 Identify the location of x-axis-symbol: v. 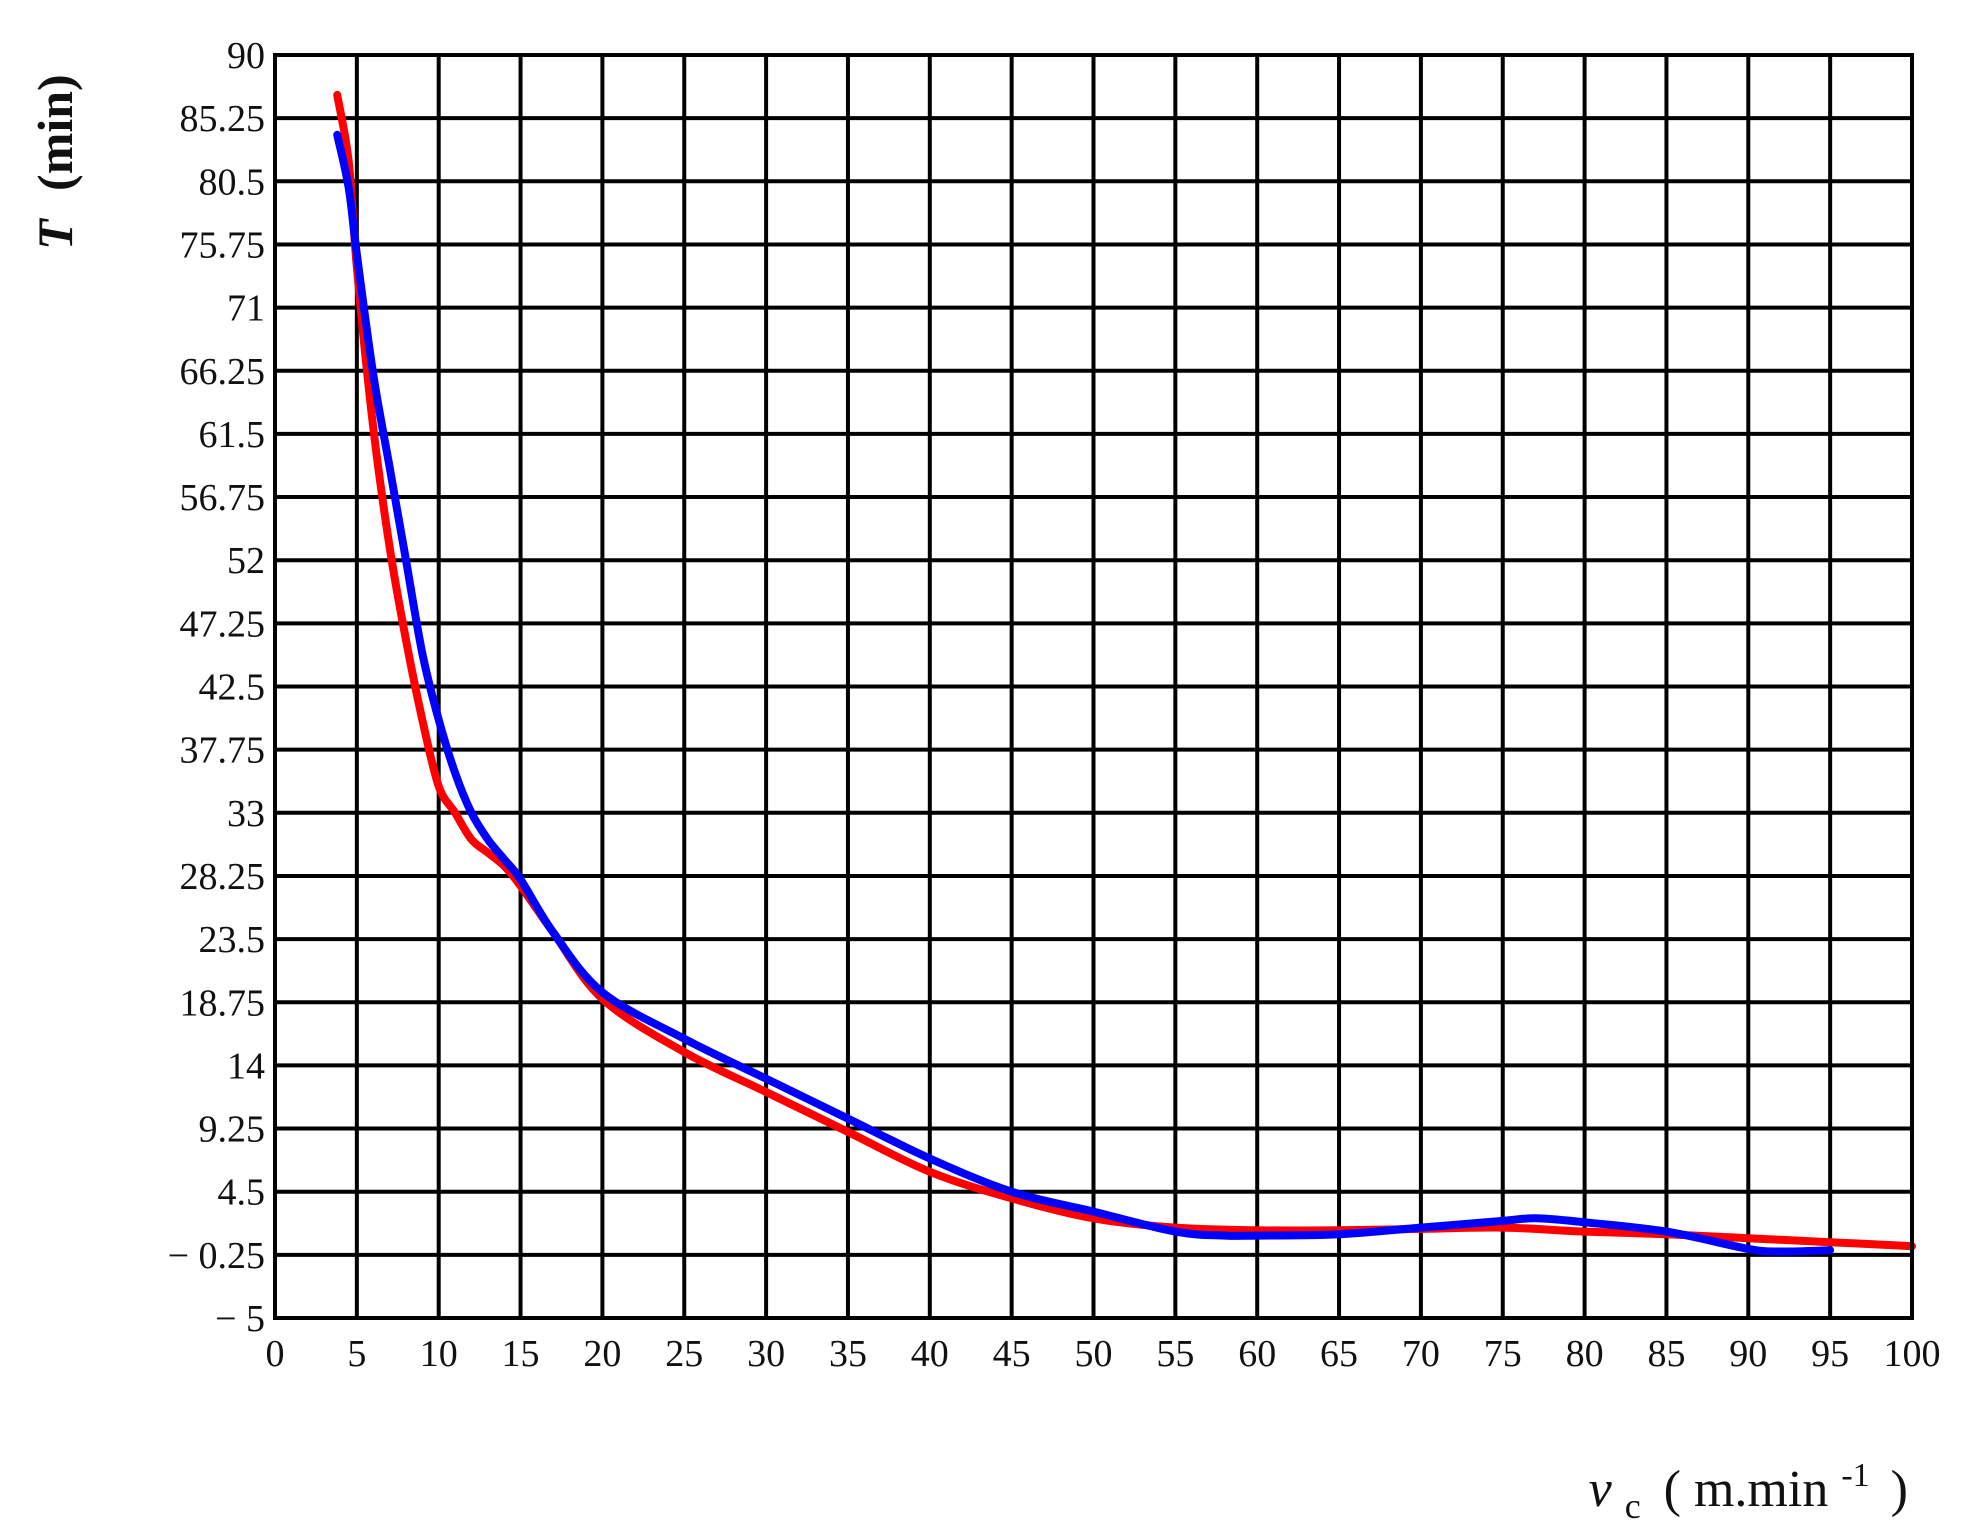
(1601, 1489).